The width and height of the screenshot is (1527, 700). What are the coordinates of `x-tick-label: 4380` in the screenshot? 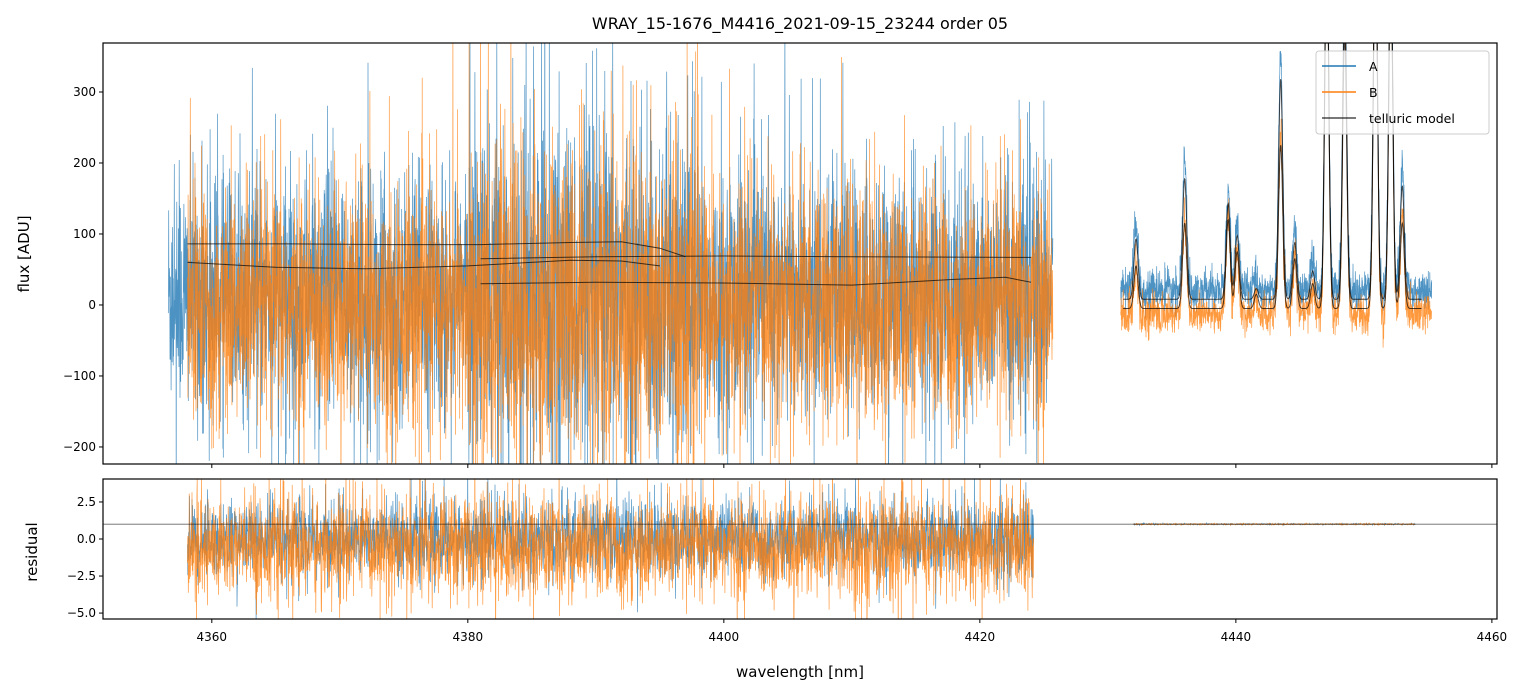 It's located at (468, 637).